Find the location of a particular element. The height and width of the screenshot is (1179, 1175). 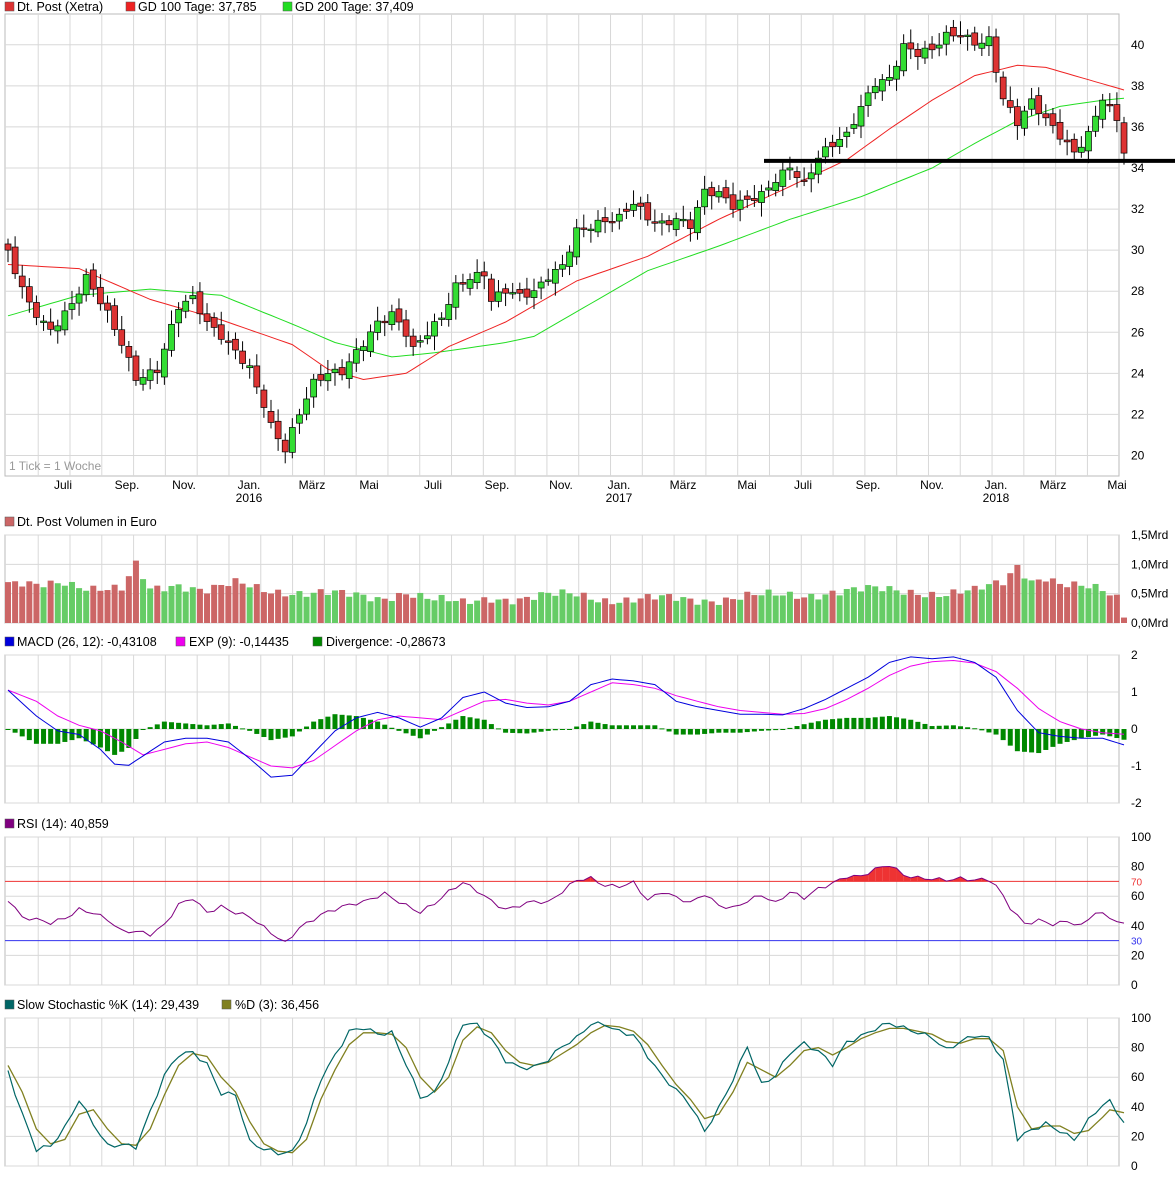

price-y-tick-9: 38 is located at coordinates (1138, 86).